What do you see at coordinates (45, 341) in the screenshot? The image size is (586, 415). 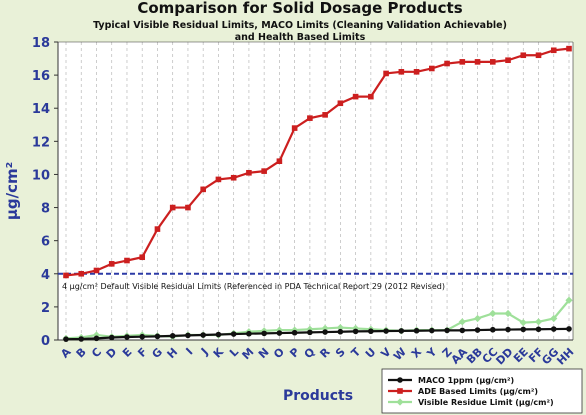 I see `y-tick-label-0: 0` at bounding box center [45, 341].